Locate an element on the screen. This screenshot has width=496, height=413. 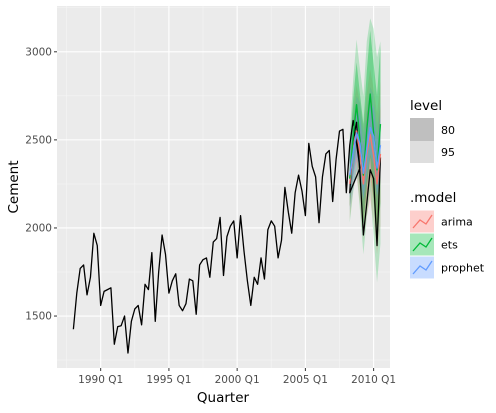
legend: level 80 95 .model arima ets prophet is located at coordinates (447, 188).